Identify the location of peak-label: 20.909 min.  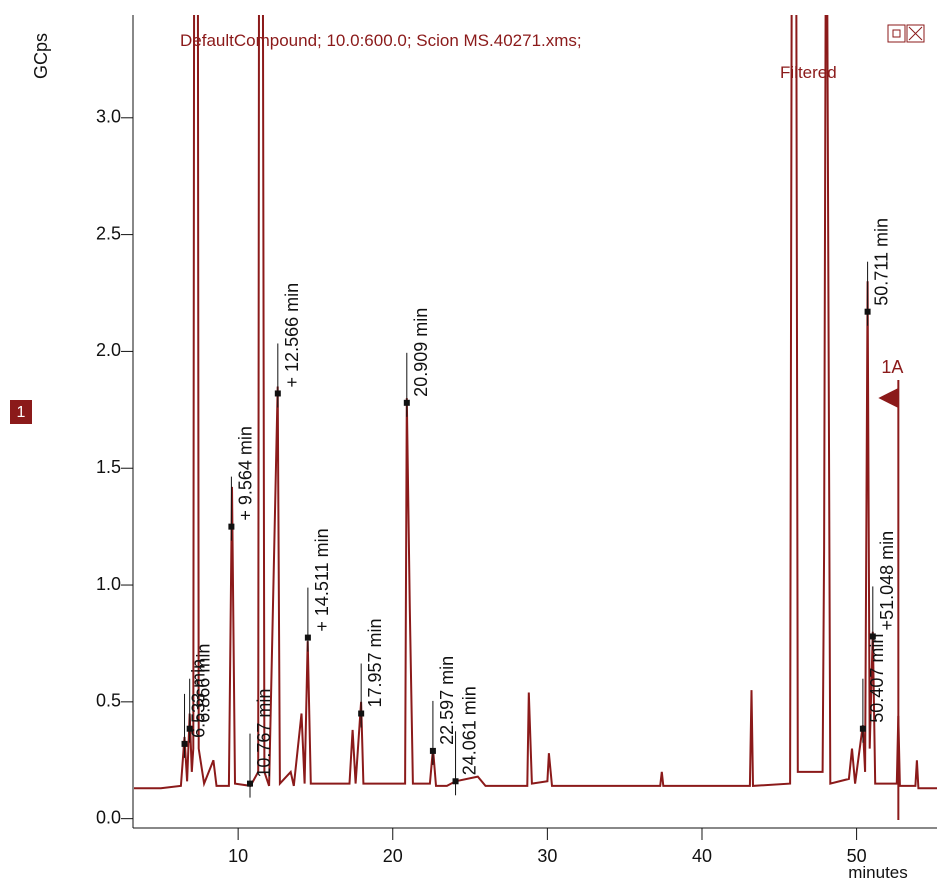
(421, 352).